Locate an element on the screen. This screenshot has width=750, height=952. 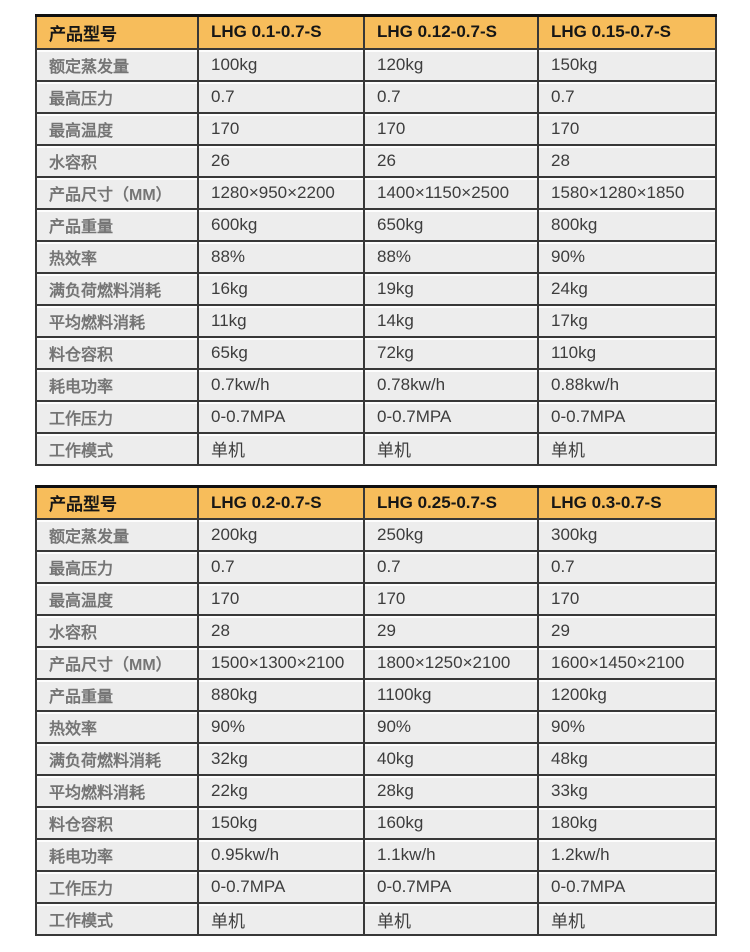
spec-value-cell: 17kg is located at coordinates (627, 320).